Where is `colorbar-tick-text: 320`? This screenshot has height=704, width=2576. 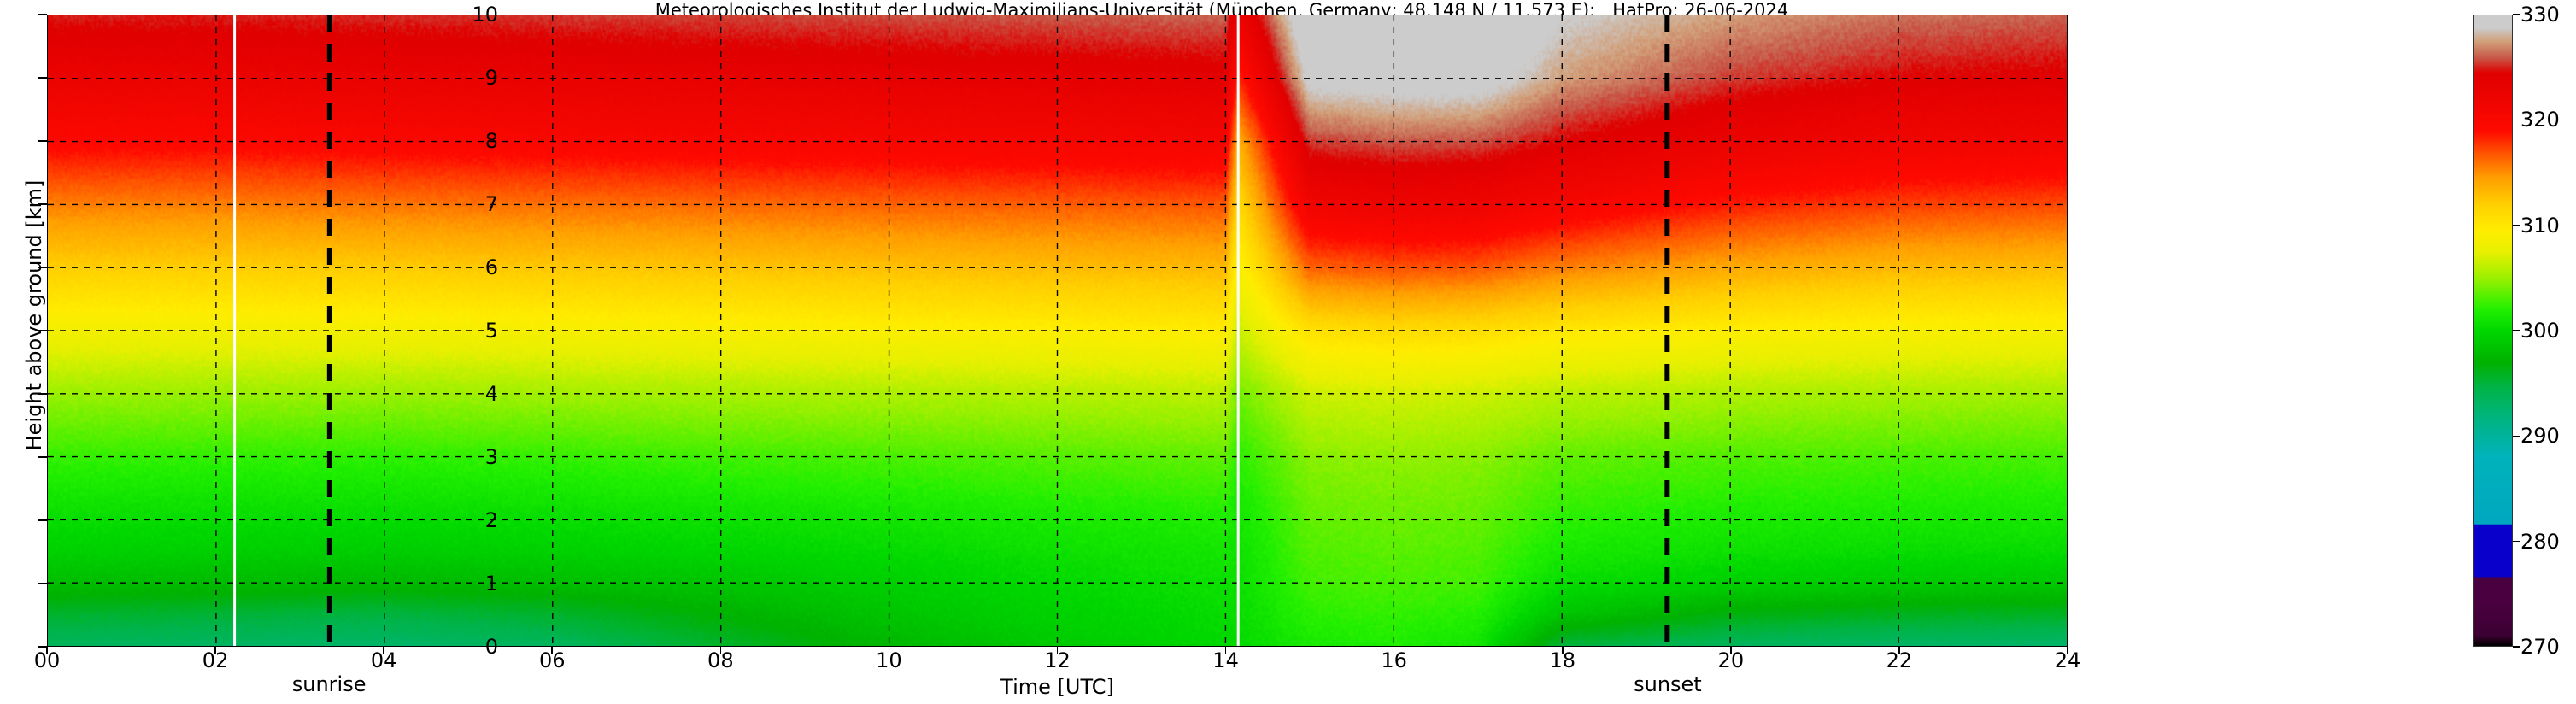
colorbar-tick-text: 320 is located at coordinates (2540, 120).